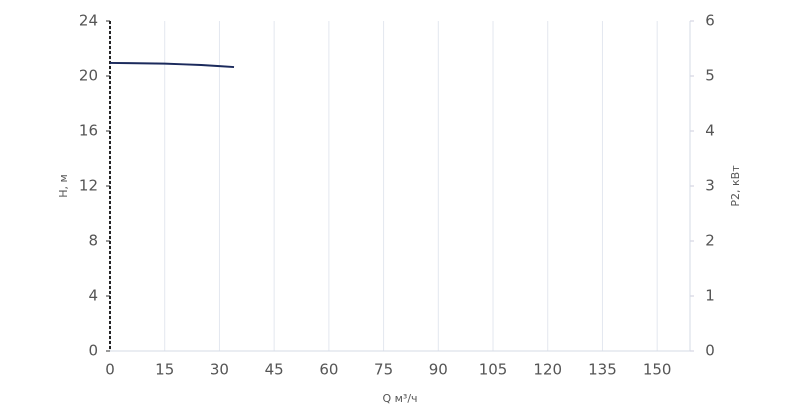  What do you see at coordinates (93, 351) in the screenshot?
I see `y-tick-label: 0` at bounding box center [93, 351].